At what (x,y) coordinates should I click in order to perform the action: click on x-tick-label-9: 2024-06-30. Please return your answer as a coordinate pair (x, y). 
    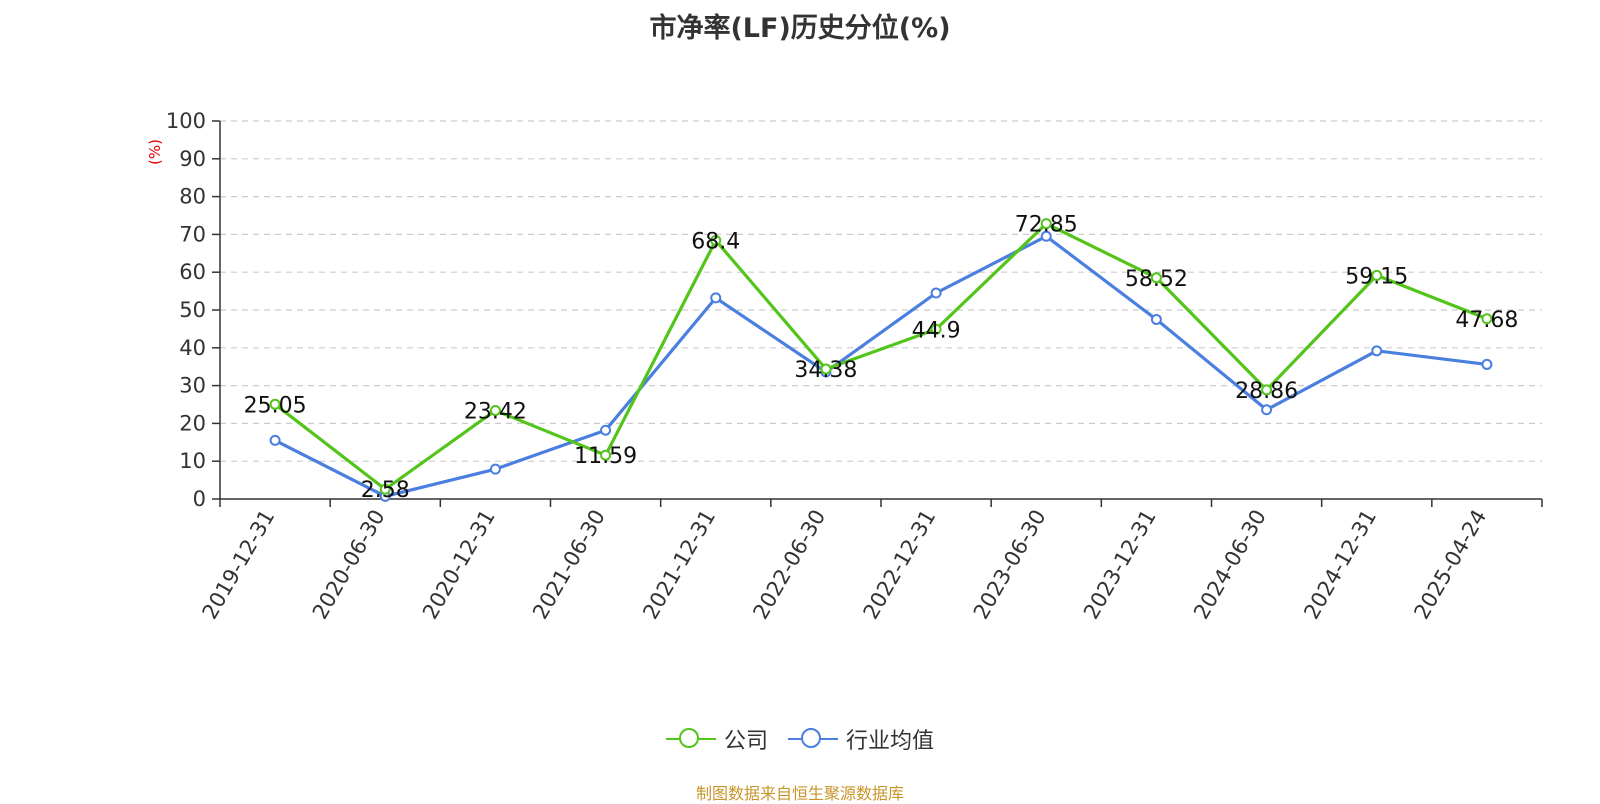
    Looking at the image, I should click on (1230, 565).